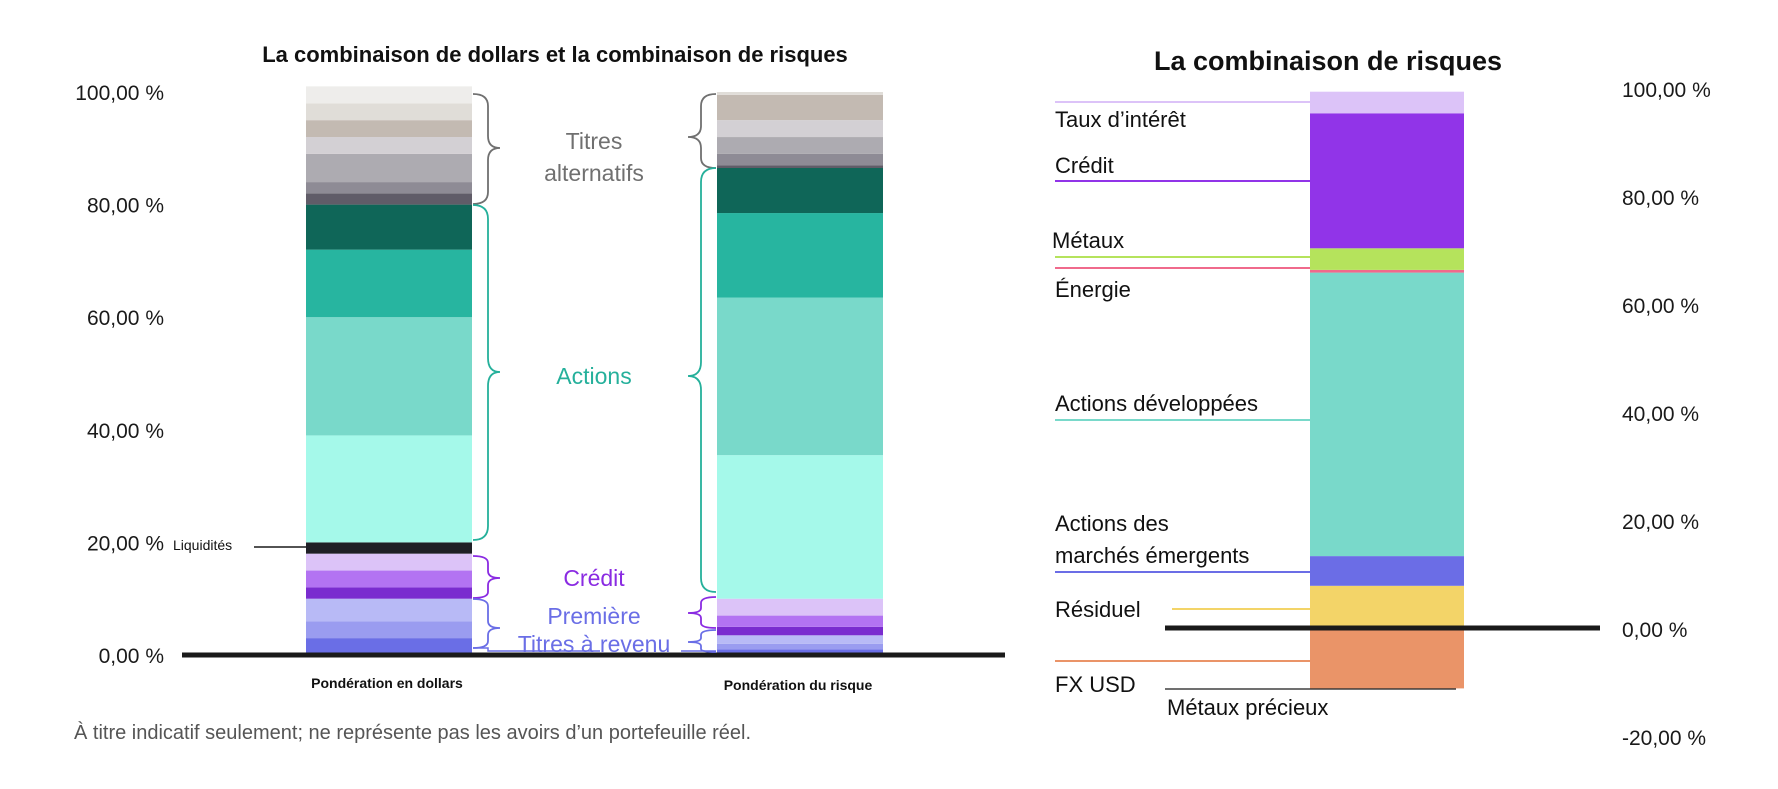 The height and width of the screenshot is (789, 1778). I want to click on left-y-tick: 60,00 %, so click(125, 318).